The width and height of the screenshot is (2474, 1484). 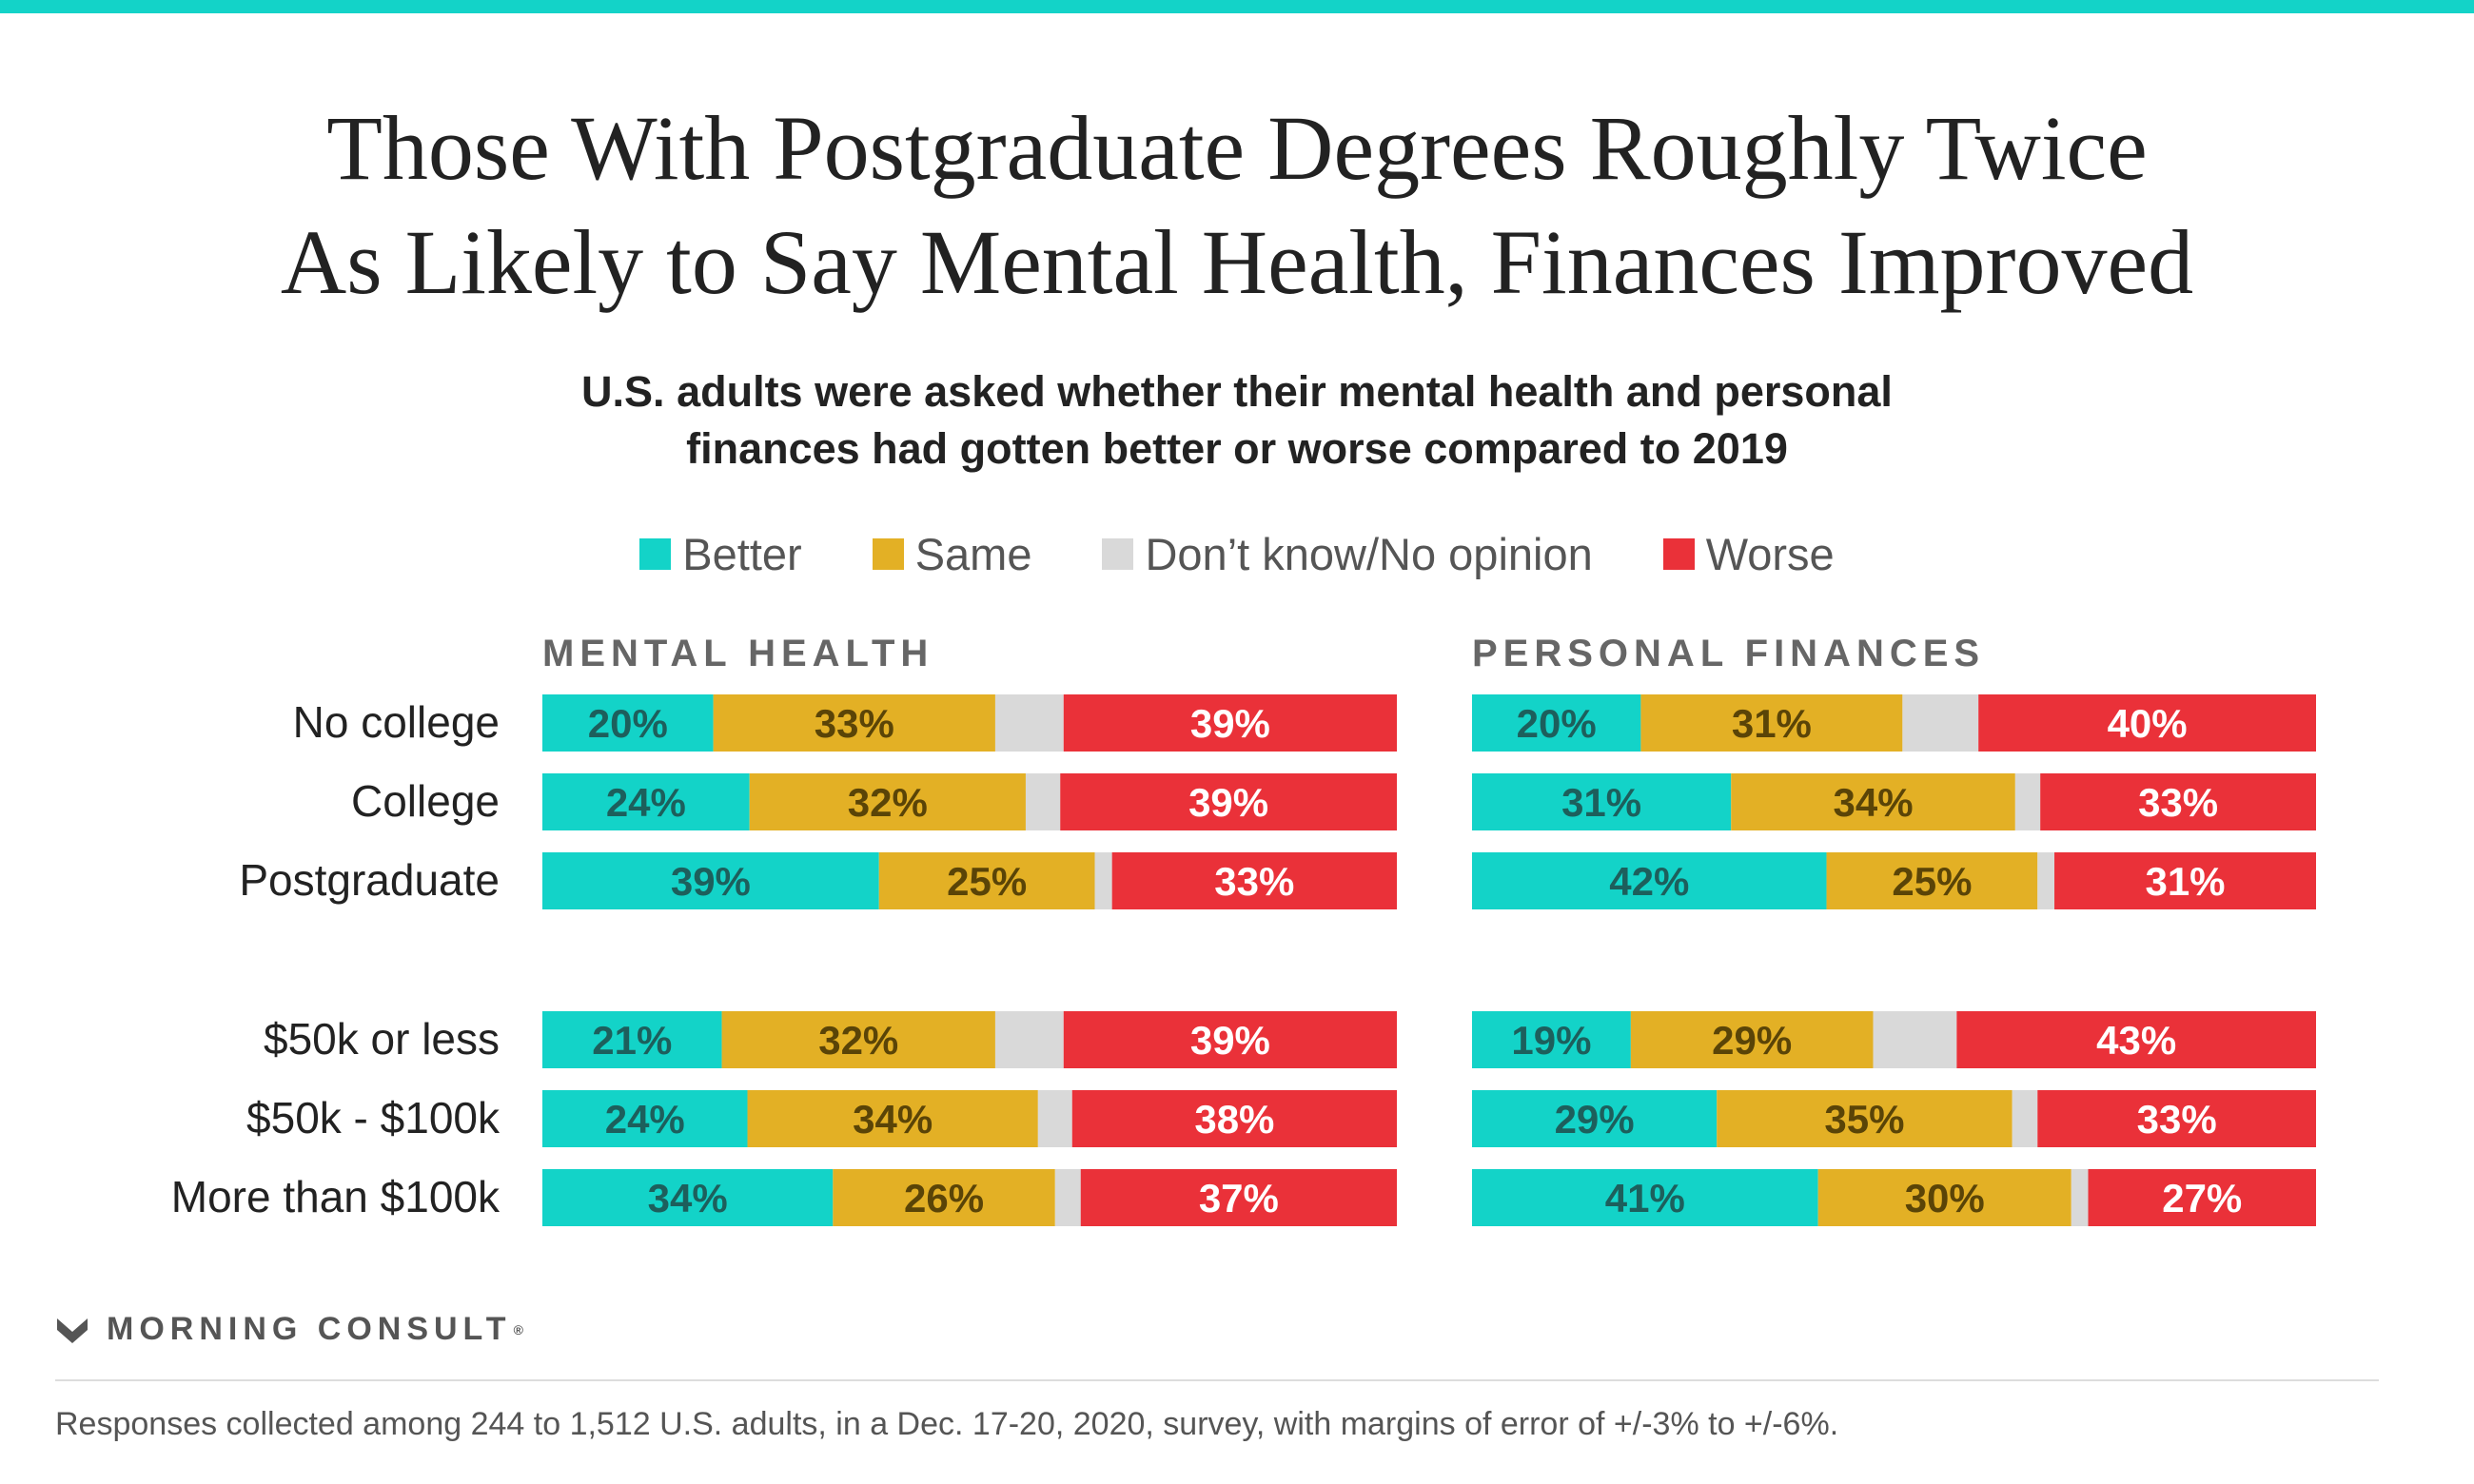 What do you see at coordinates (1369, 554) in the screenshot?
I see `legend-label-dont-know: Don’t know/No opinion` at bounding box center [1369, 554].